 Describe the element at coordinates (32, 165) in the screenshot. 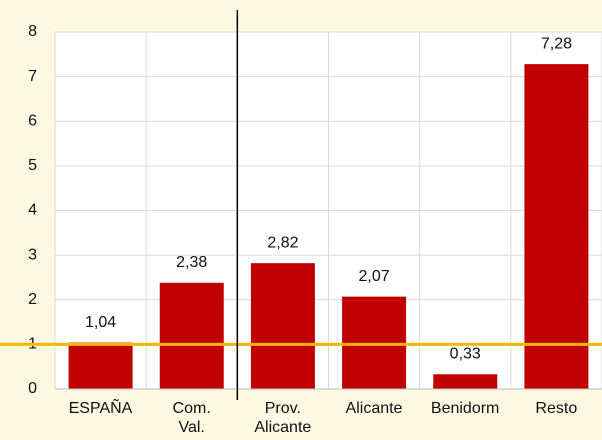

I see `y-tick-label: 5` at that location.